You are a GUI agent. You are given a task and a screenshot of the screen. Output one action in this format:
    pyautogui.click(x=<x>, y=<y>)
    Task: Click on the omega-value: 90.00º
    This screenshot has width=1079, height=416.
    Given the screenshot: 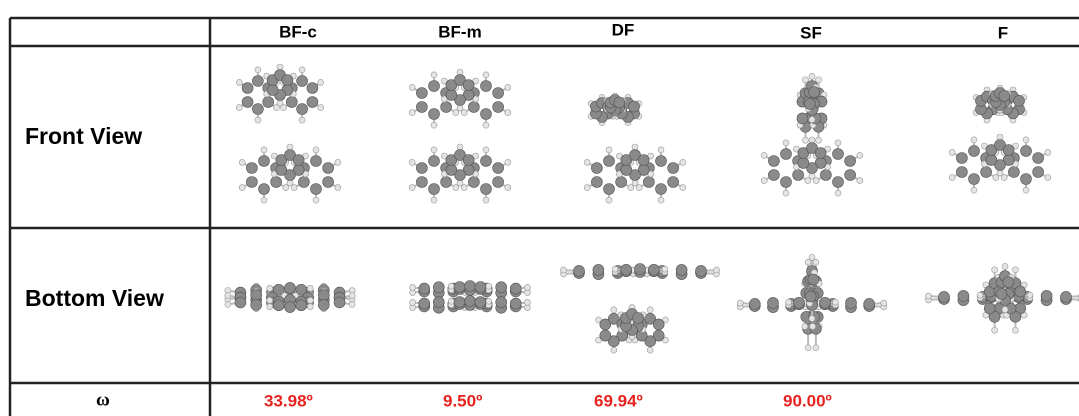 What is the action you would take?
    pyautogui.click(x=807, y=400)
    